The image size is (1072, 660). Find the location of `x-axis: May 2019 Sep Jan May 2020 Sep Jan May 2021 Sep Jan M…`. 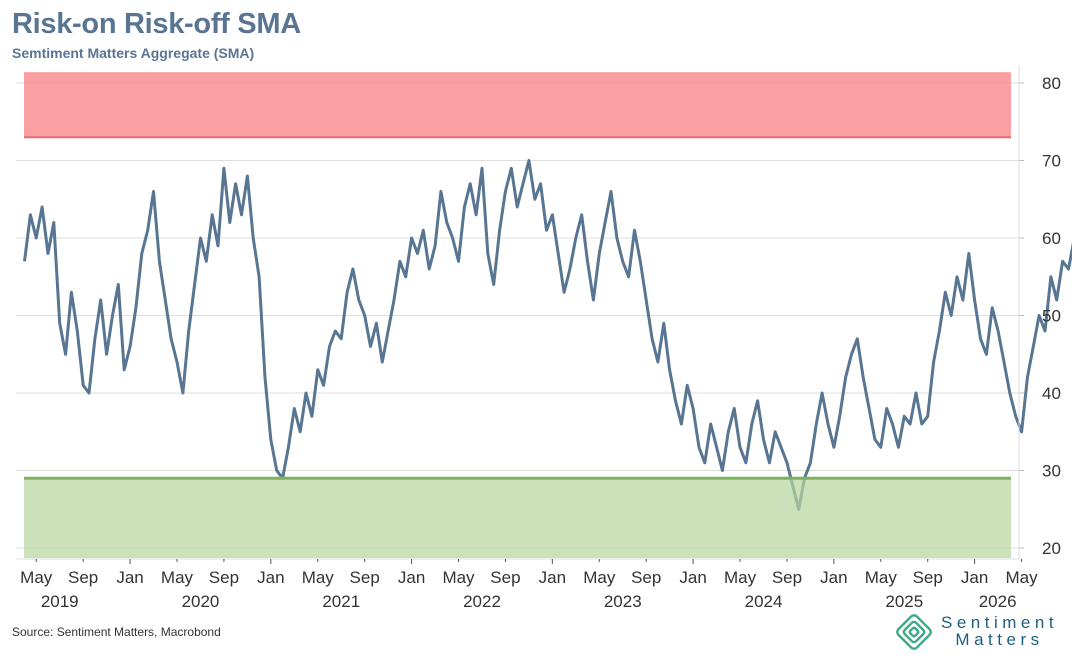

x-axis: May 2019 Sep Jan May 2020 Sep Jan May 2021 Sep Jan M… is located at coordinates (527, 584).